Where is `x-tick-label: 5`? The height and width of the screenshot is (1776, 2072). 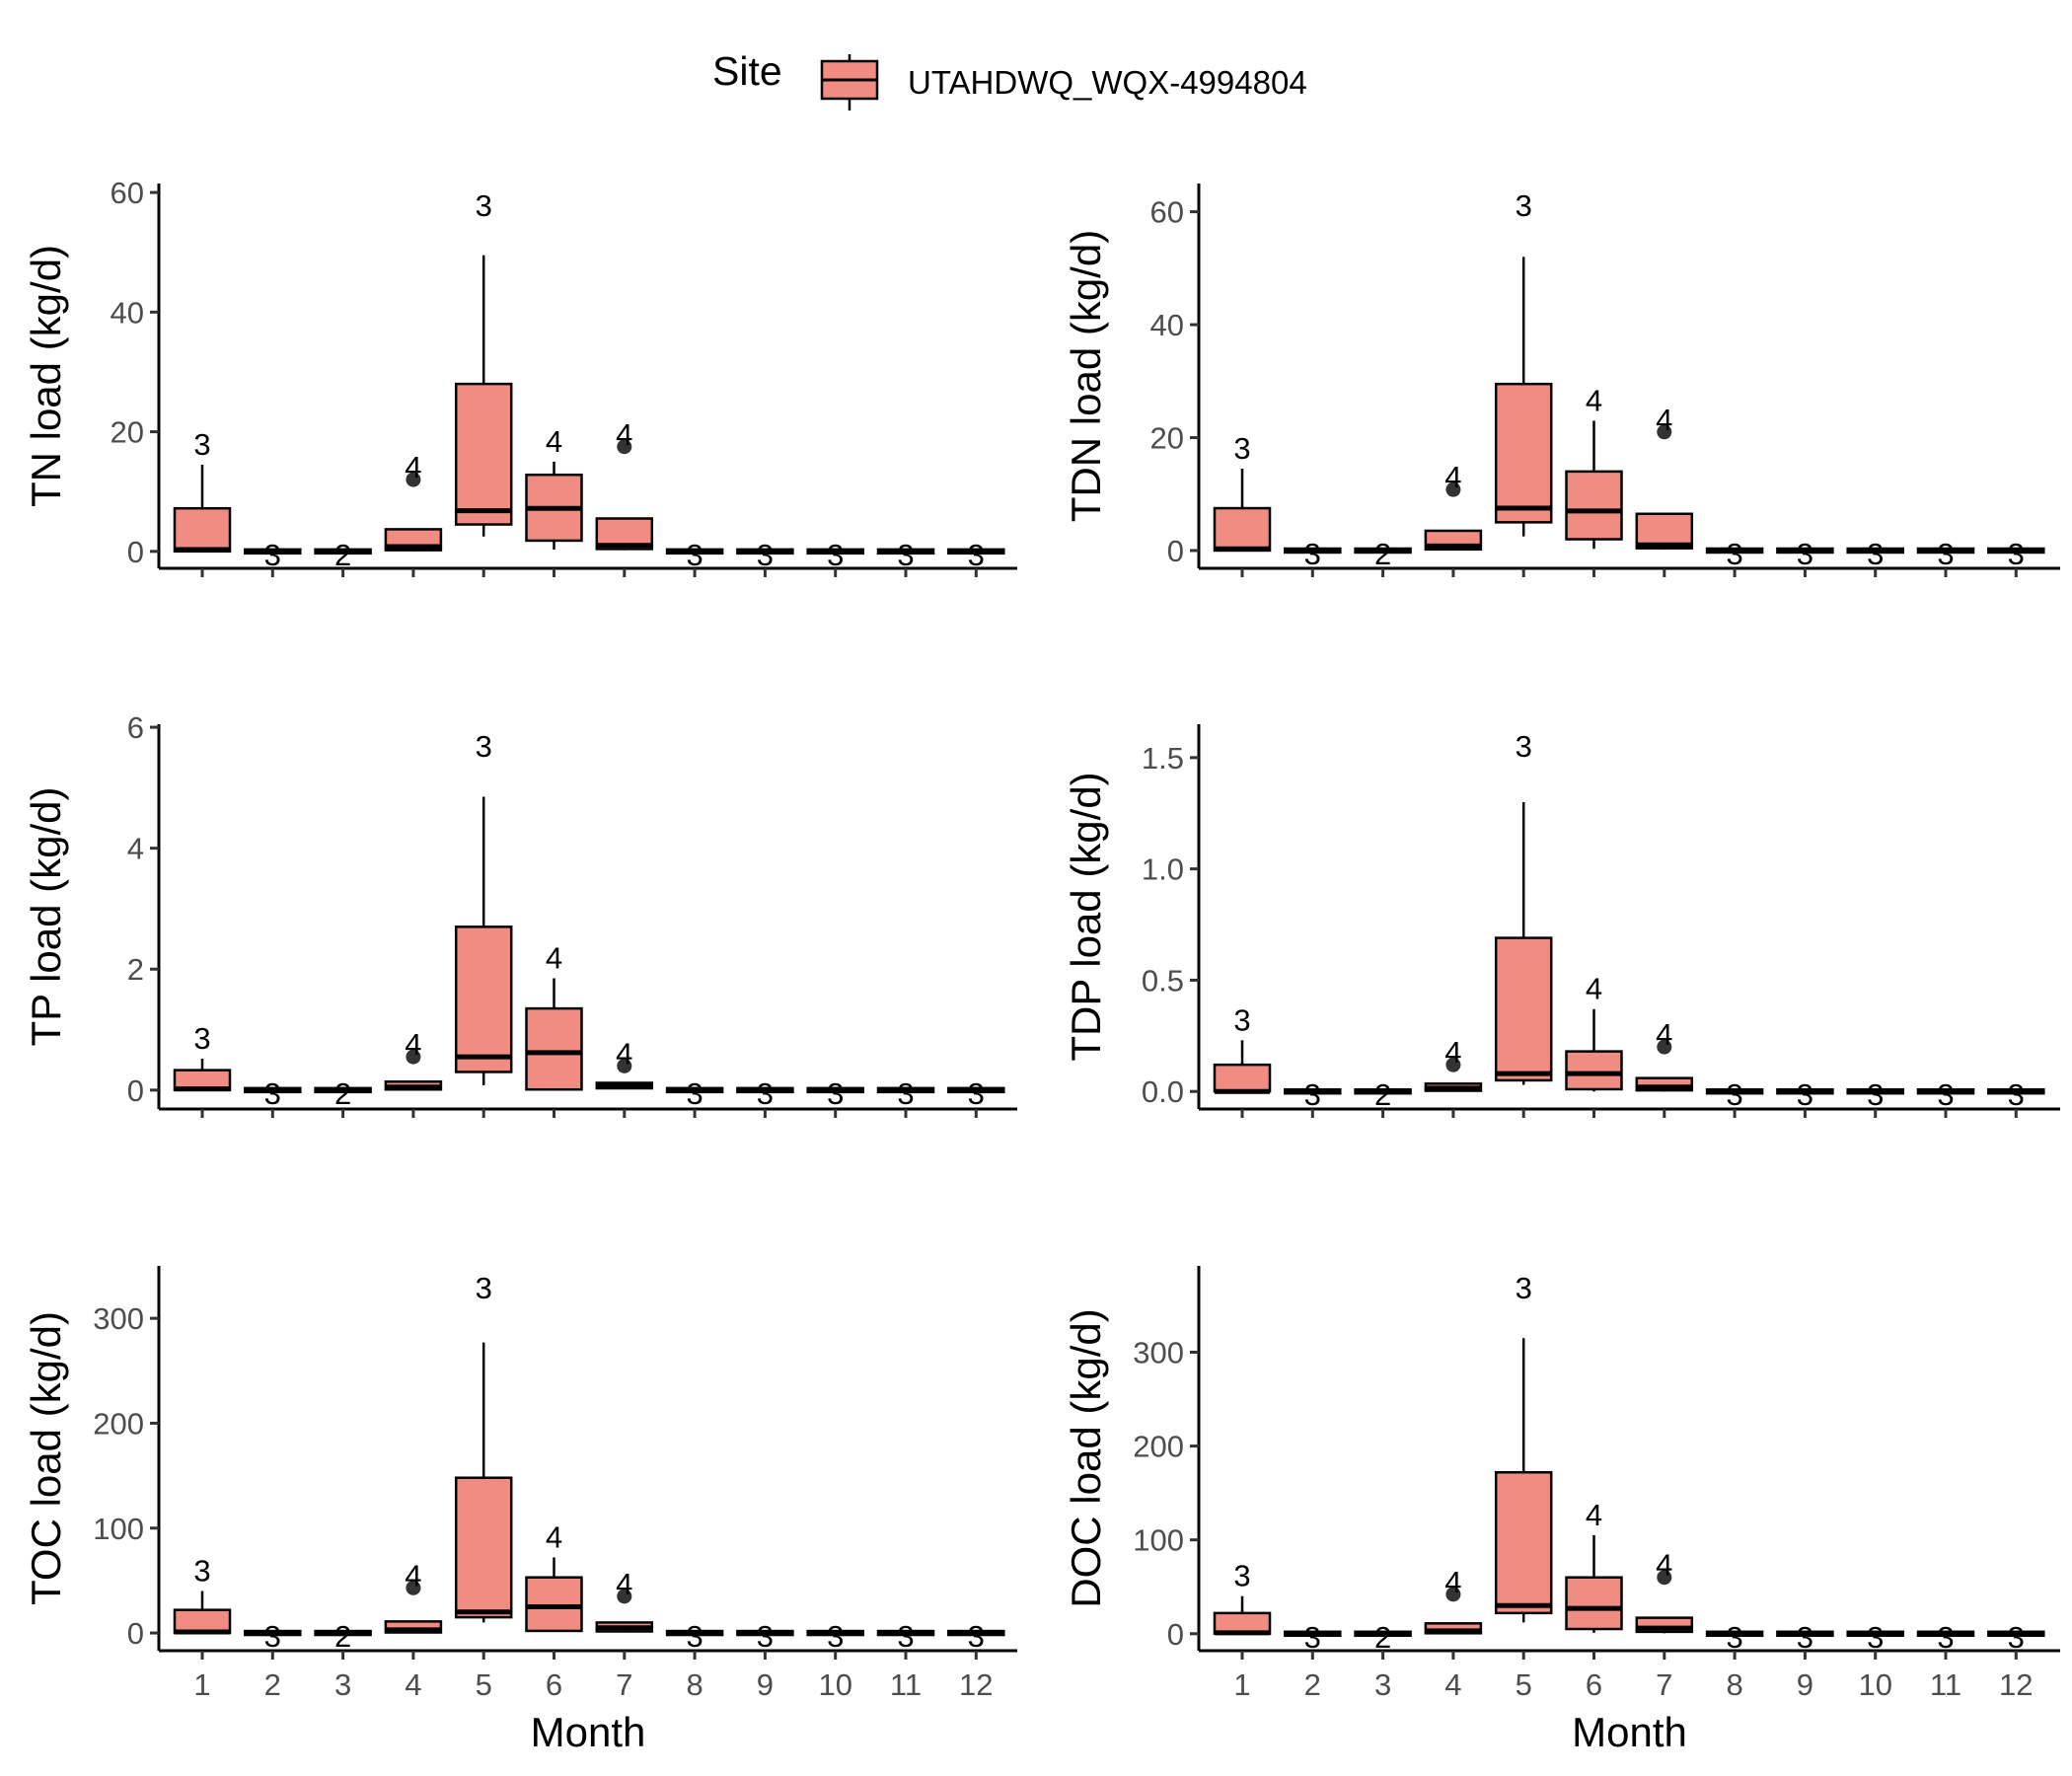 x-tick-label: 5 is located at coordinates (484, 1684).